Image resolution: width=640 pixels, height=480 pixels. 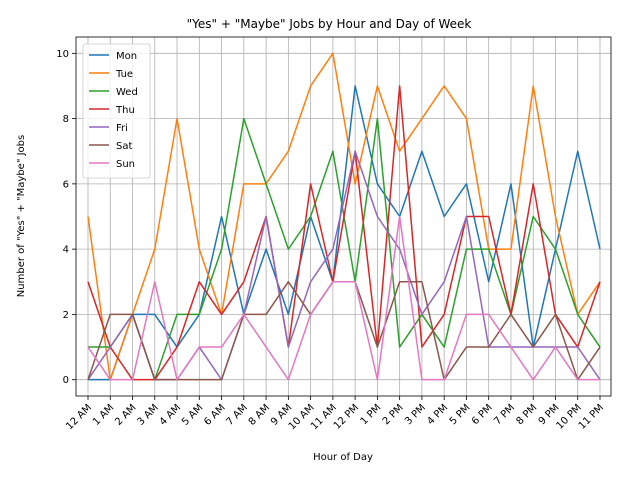 I want to click on y-axis-ticks: 0 2 4 6 8 10, so click(x=66, y=217).